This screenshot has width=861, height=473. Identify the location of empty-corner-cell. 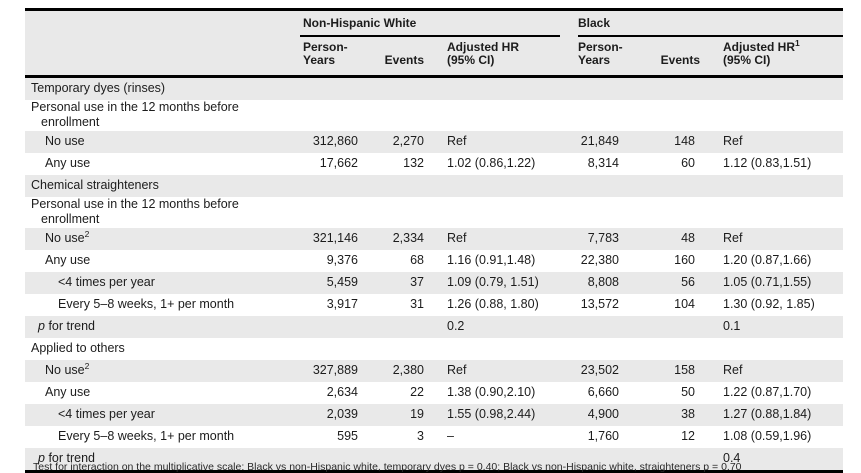
(162, 23).